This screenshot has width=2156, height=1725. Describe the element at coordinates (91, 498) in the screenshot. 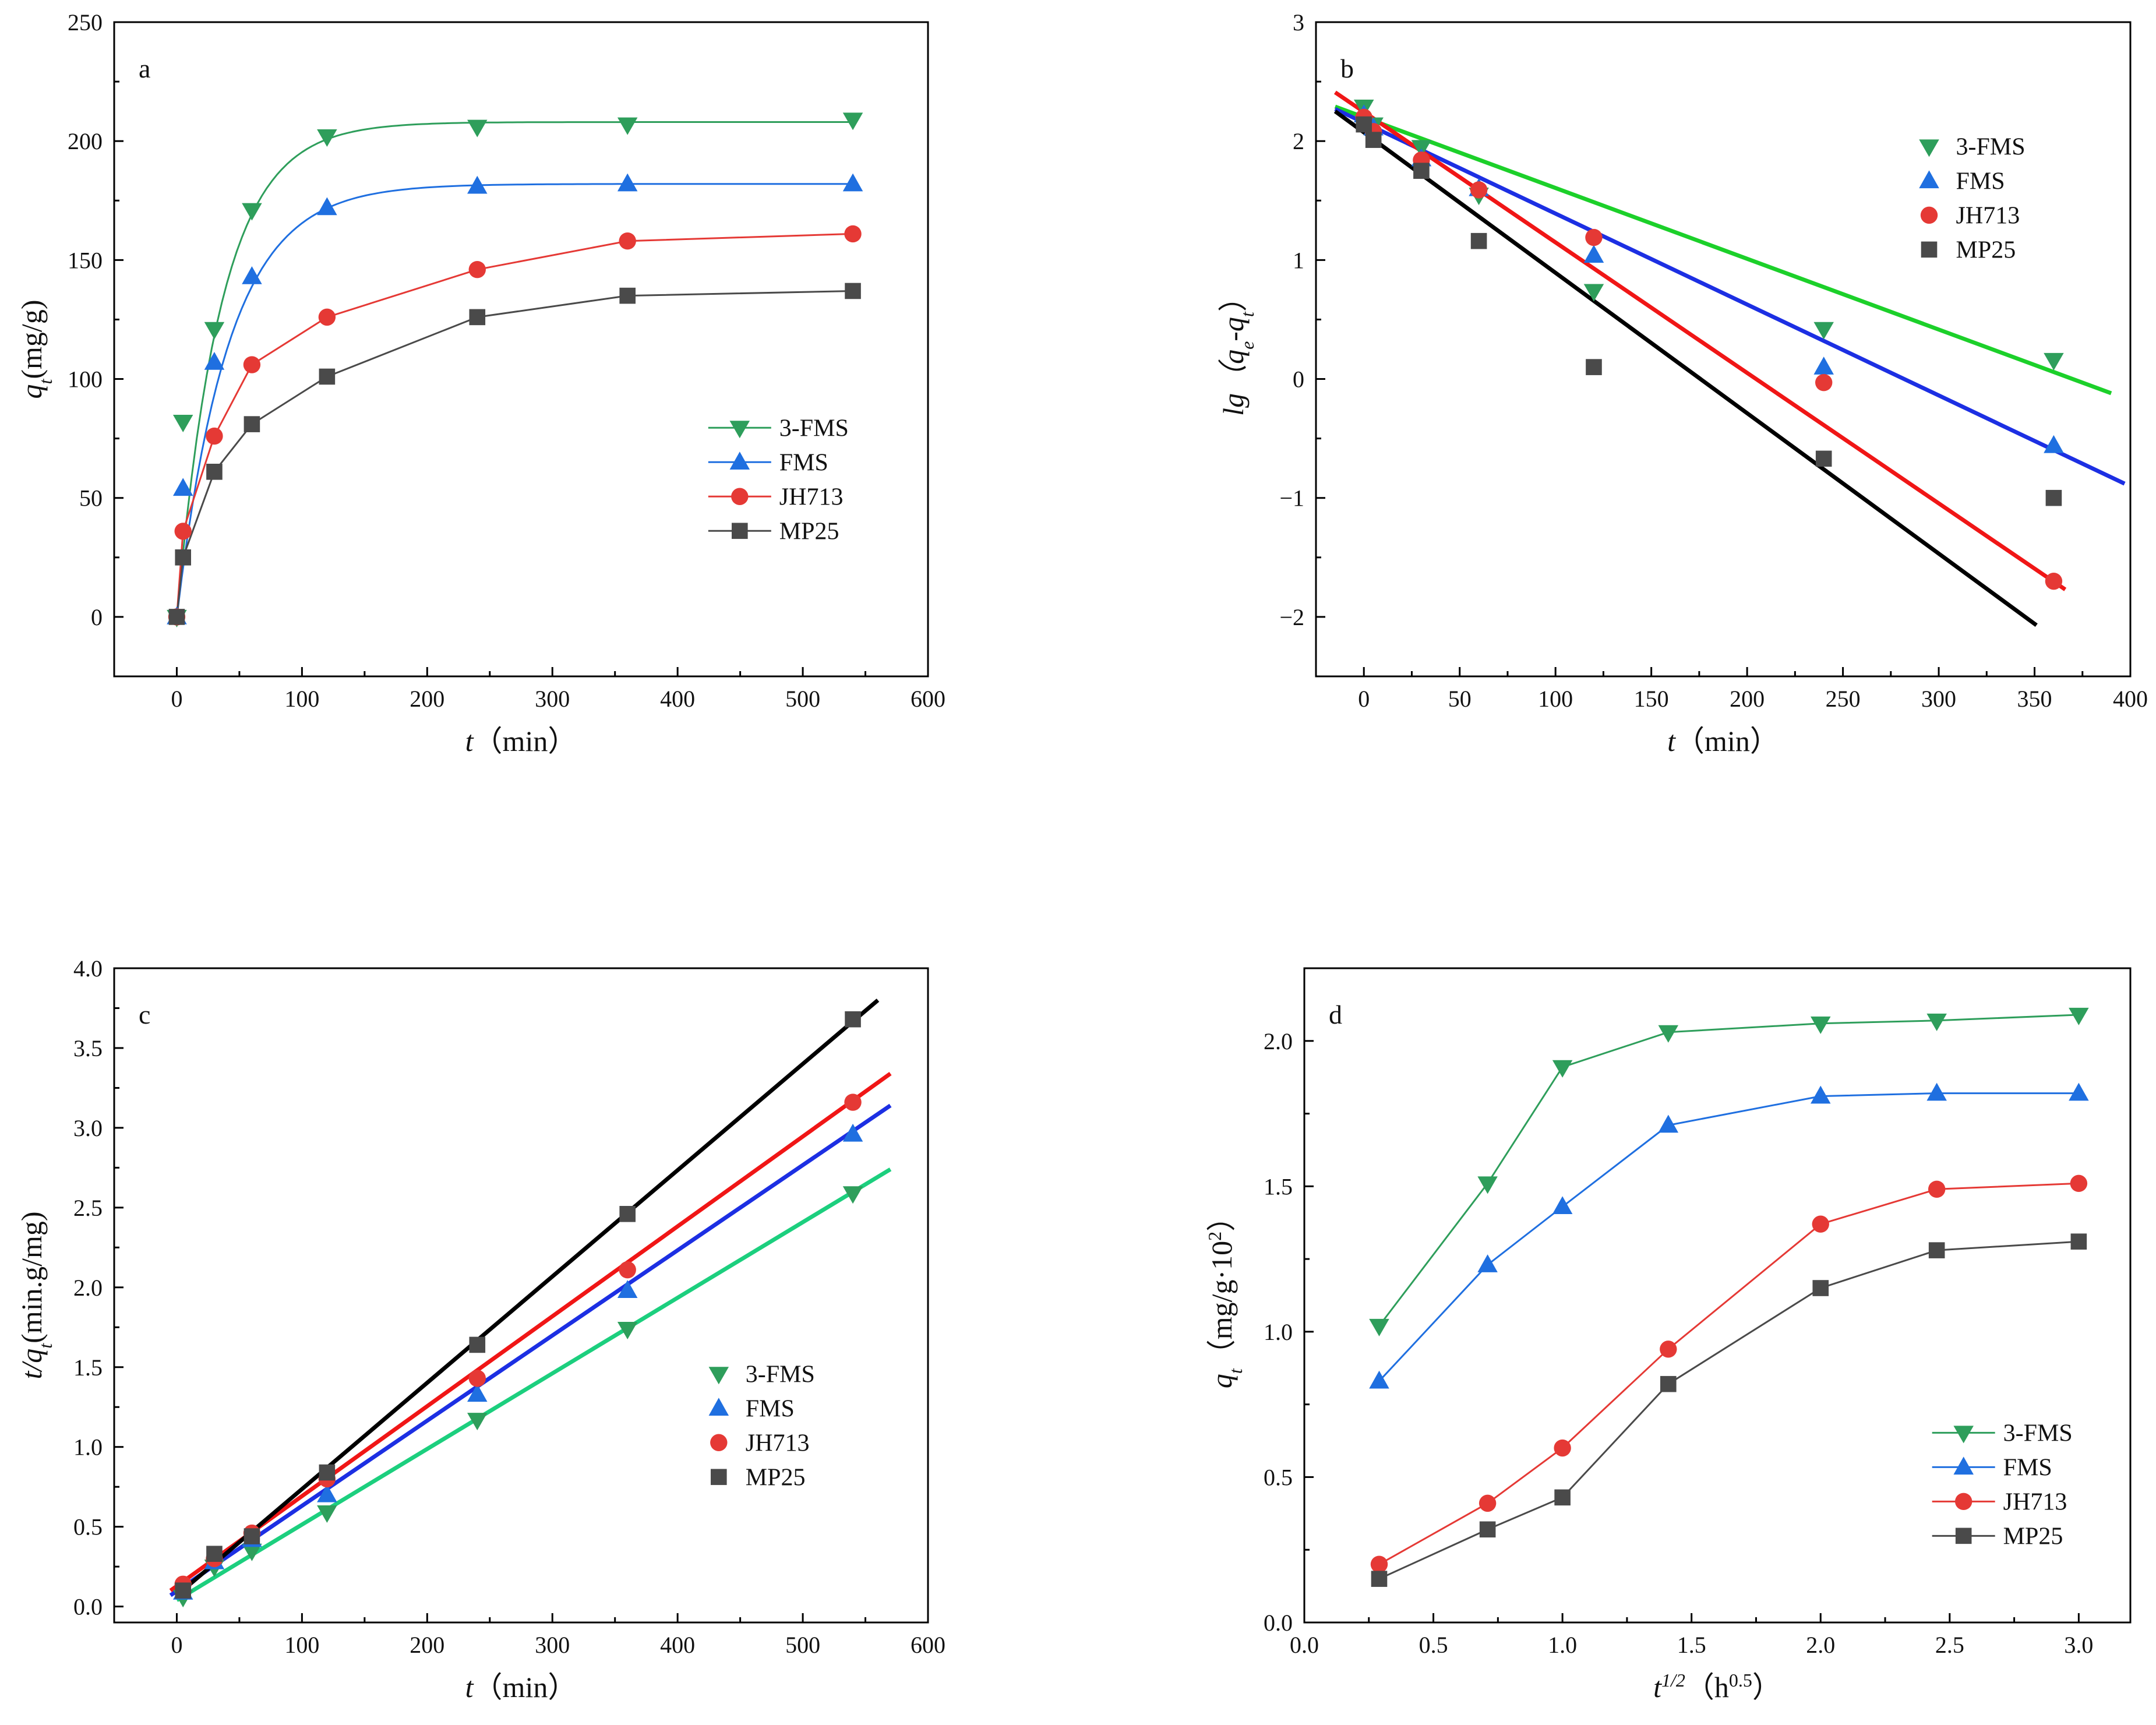

I see `y-tick-label: 50` at that location.